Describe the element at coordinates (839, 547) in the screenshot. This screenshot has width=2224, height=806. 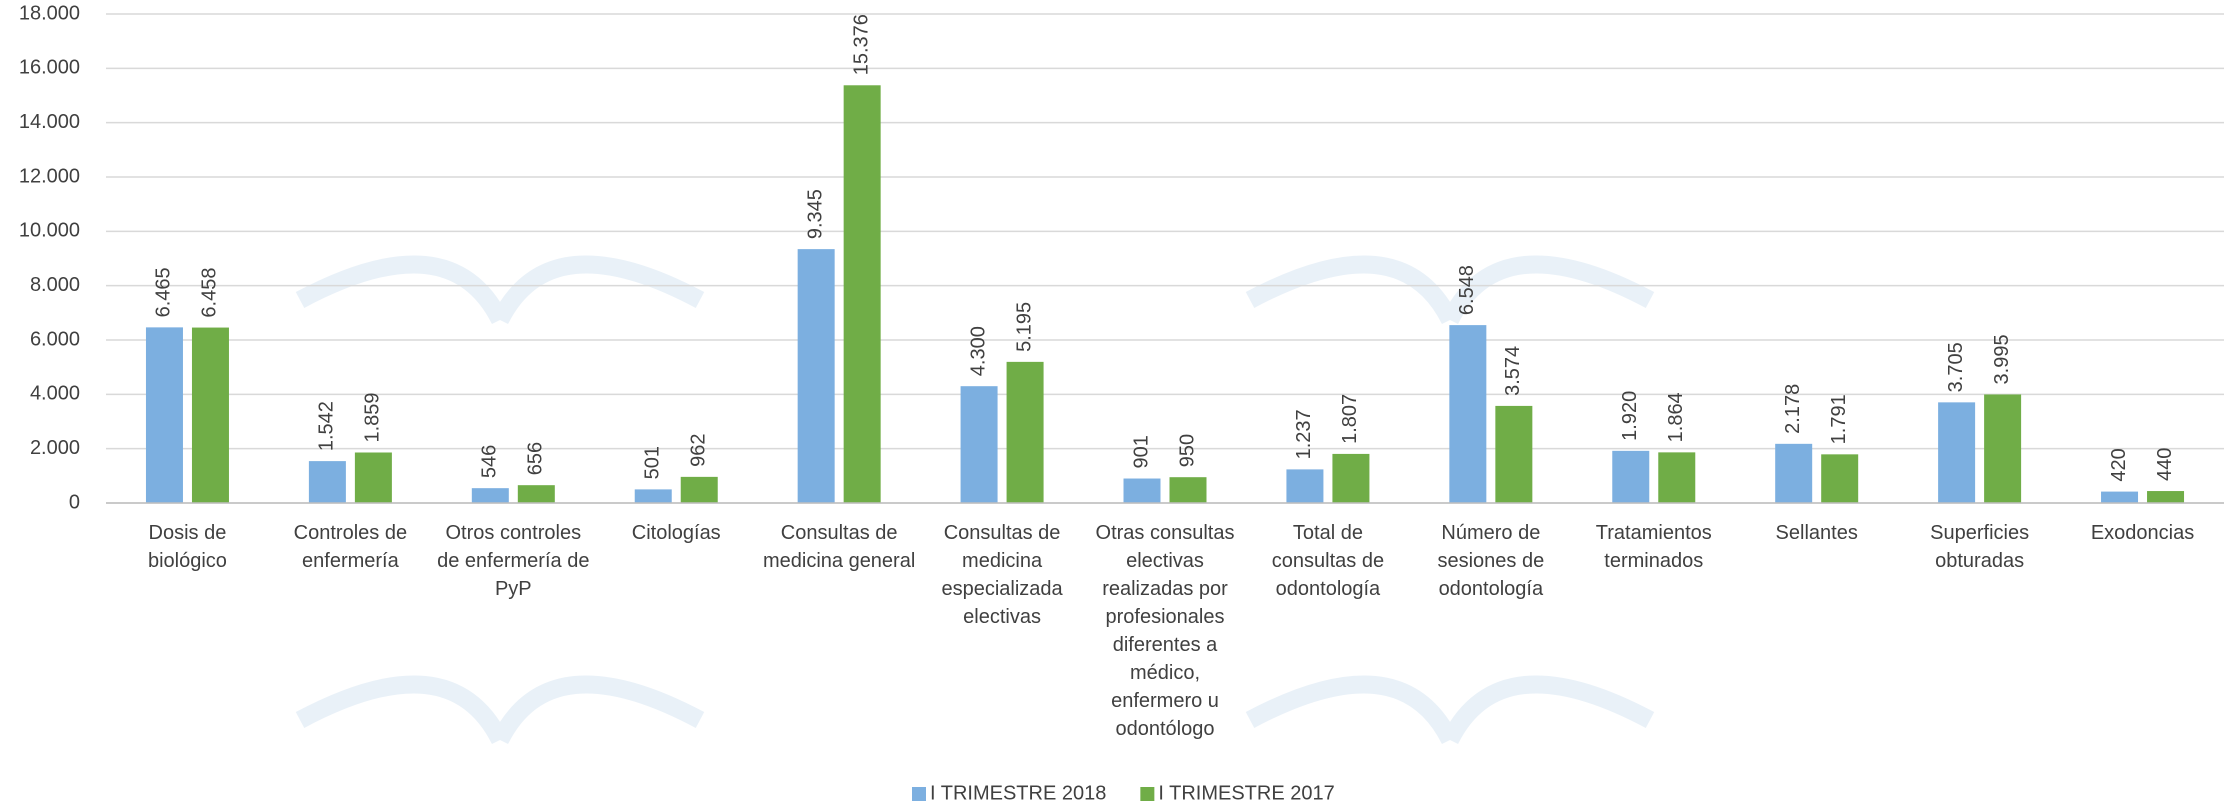
I see `x-tick-label: Consultas de medicina general` at that location.